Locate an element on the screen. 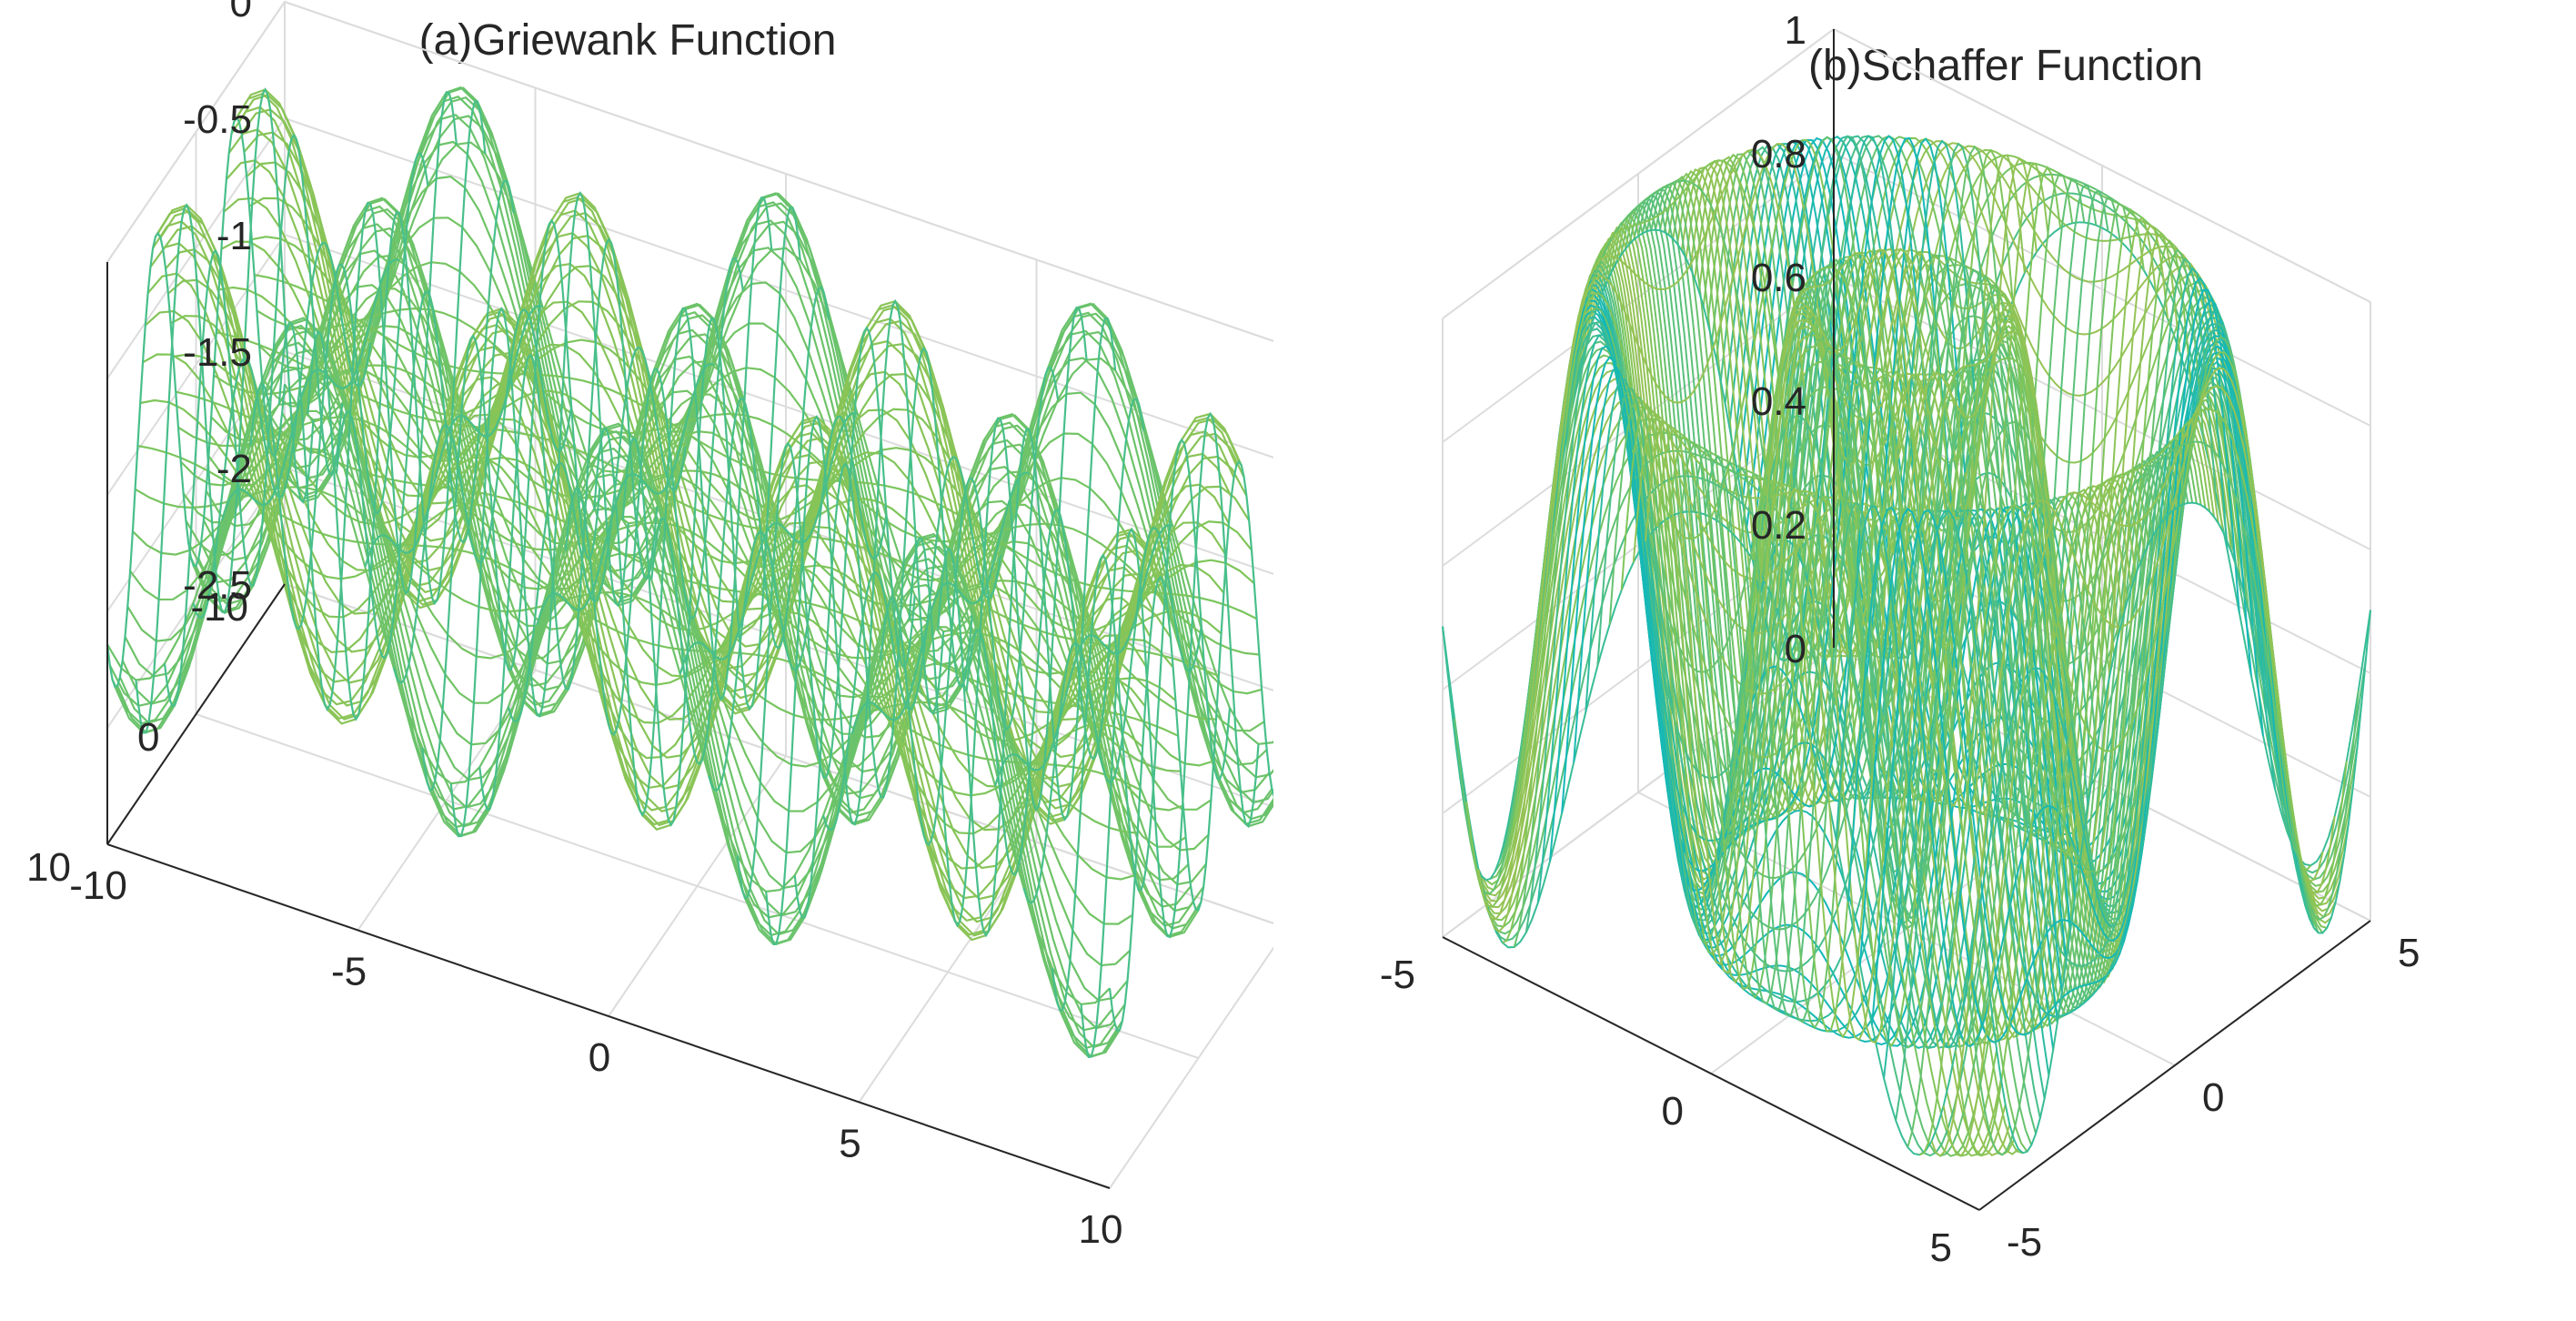  y-tick-label: 5 is located at coordinates (2409, 953).